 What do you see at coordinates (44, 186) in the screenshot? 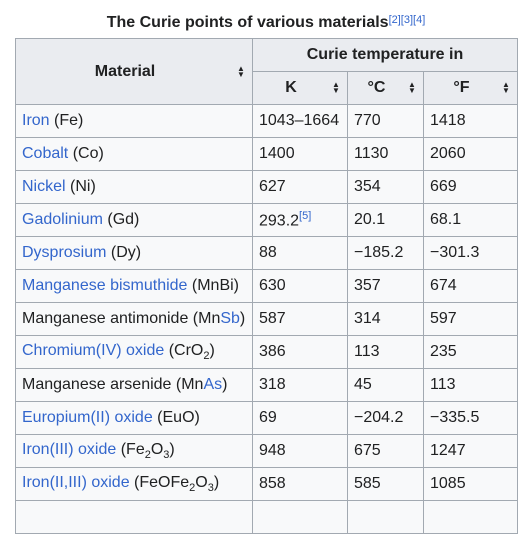
I see `material-link: Nickel` at bounding box center [44, 186].